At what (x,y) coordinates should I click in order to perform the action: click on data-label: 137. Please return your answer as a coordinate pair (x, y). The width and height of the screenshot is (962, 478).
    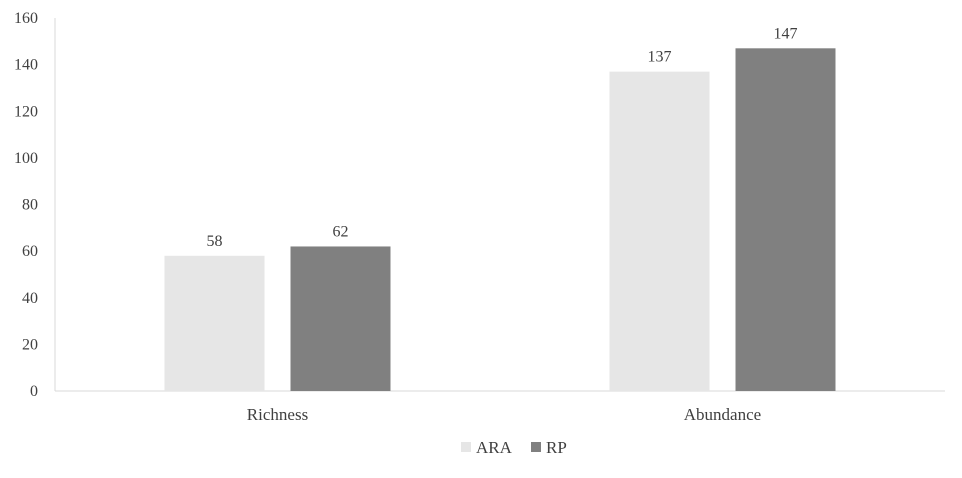
    Looking at the image, I should click on (660, 57).